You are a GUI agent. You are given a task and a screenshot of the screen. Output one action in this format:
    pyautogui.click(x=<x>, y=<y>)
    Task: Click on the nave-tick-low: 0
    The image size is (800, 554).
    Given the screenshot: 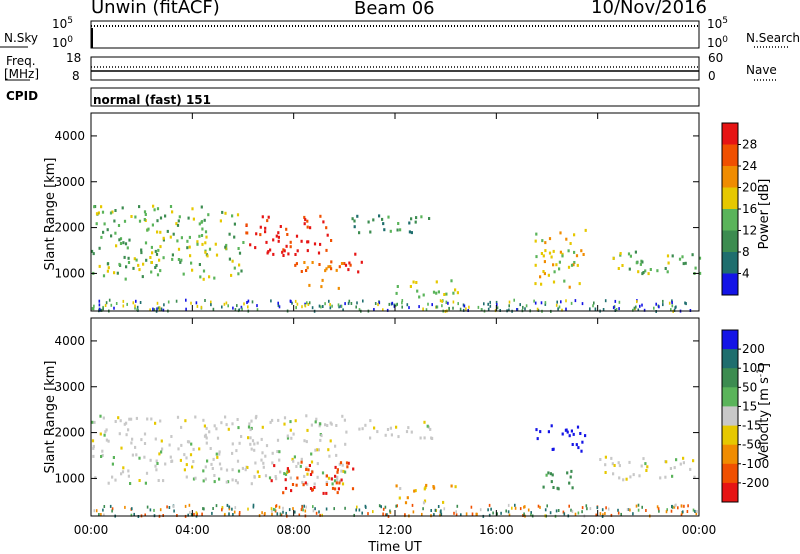 What is the action you would take?
    pyautogui.click(x=712, y=76)
    